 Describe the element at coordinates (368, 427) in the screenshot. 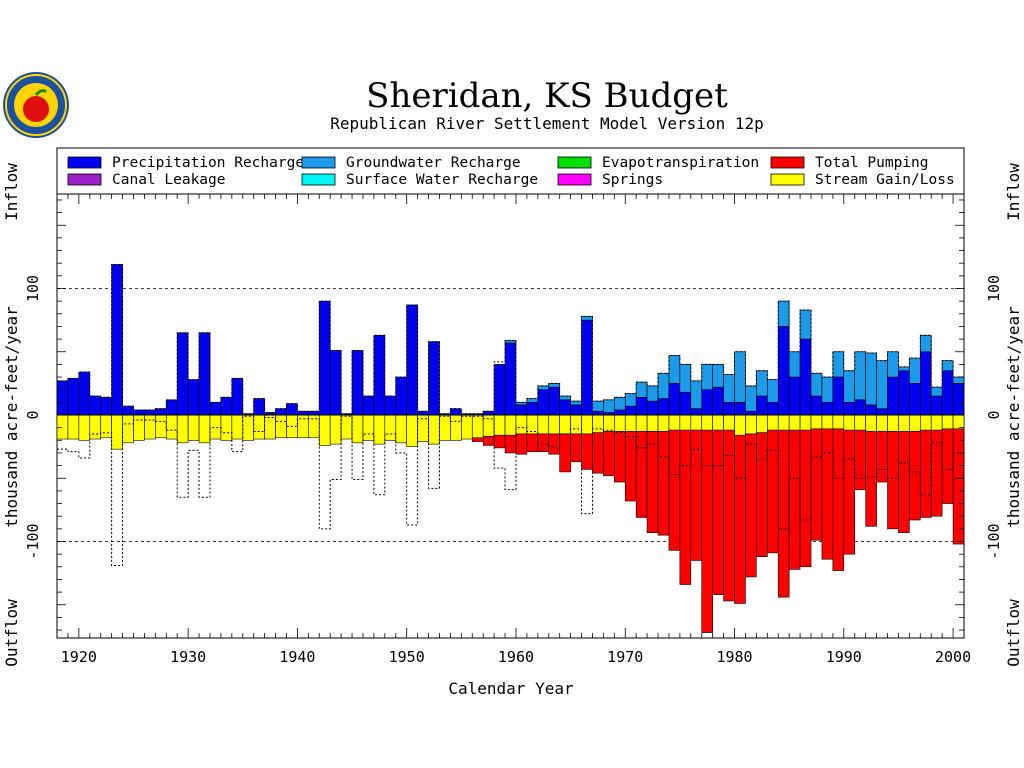

I see `bar-stream-gain-loss-1946` at that location.